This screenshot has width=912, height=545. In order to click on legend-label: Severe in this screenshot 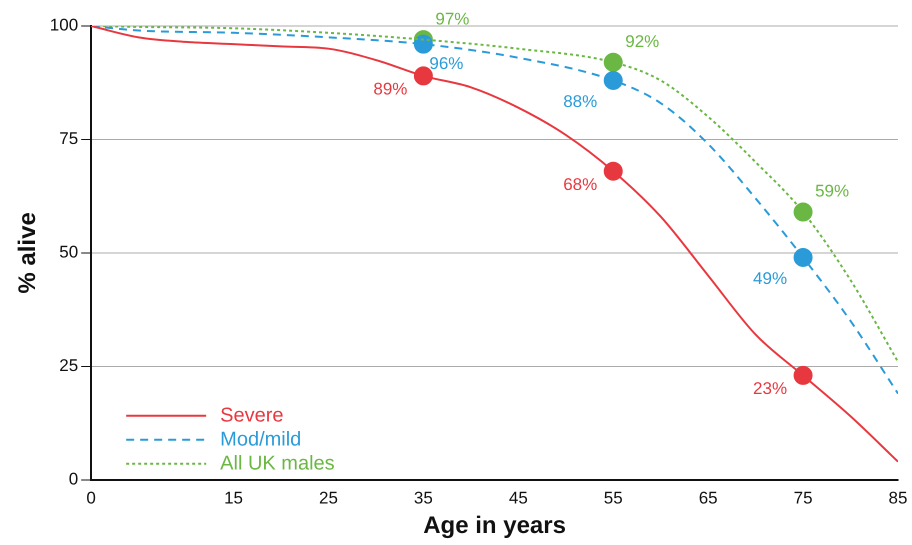, I will do `click(252, 415)`.